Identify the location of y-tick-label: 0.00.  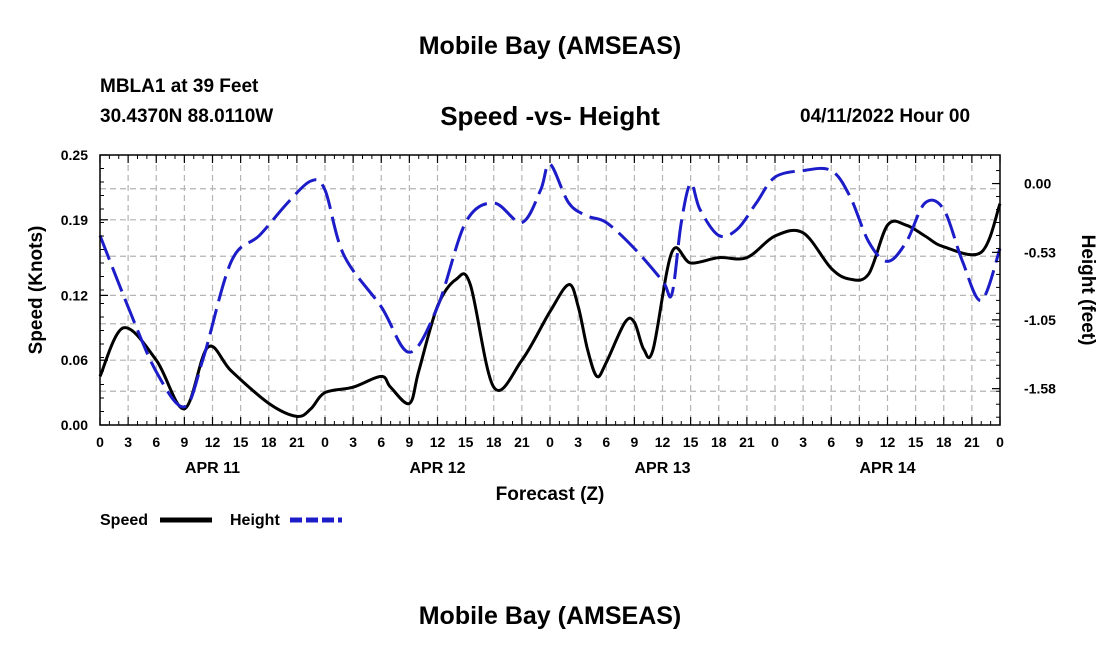
(74, 425).